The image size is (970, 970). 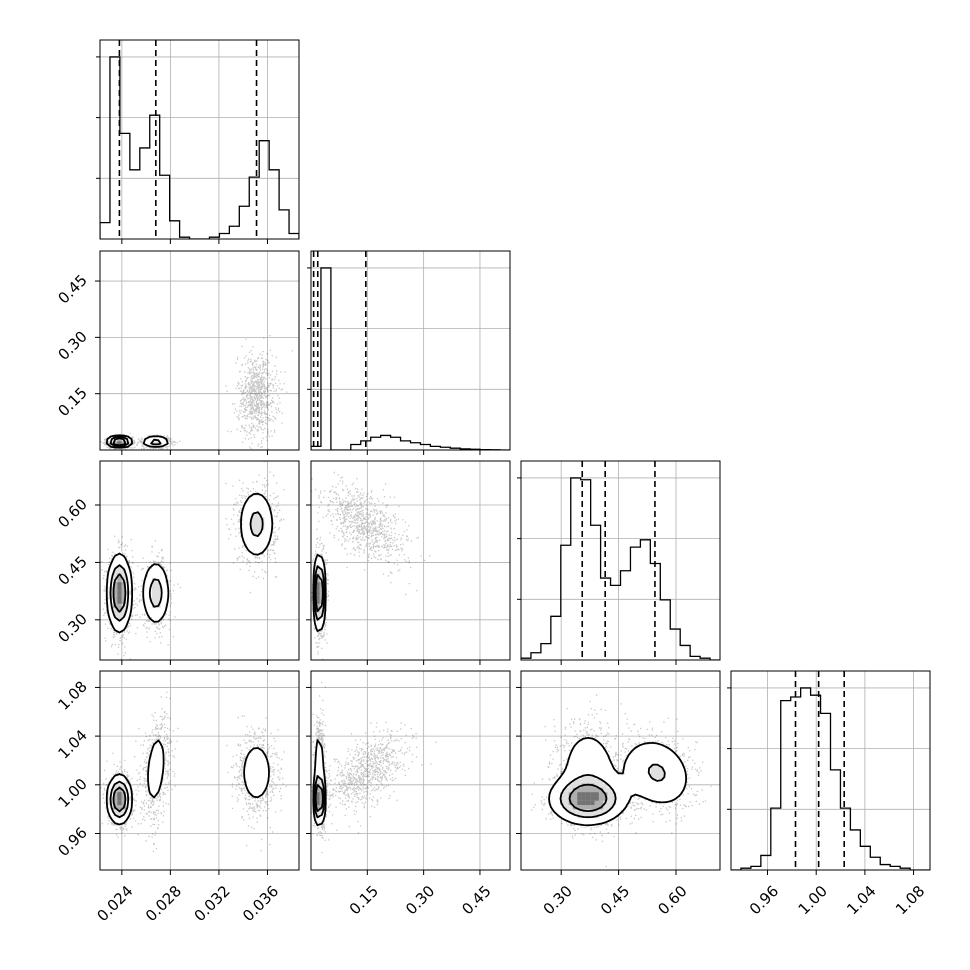 What do you see at coordinates (212, 903) in the screenshot?
I see `x-tick-label: 0.032` at bounding box center [212, 903].